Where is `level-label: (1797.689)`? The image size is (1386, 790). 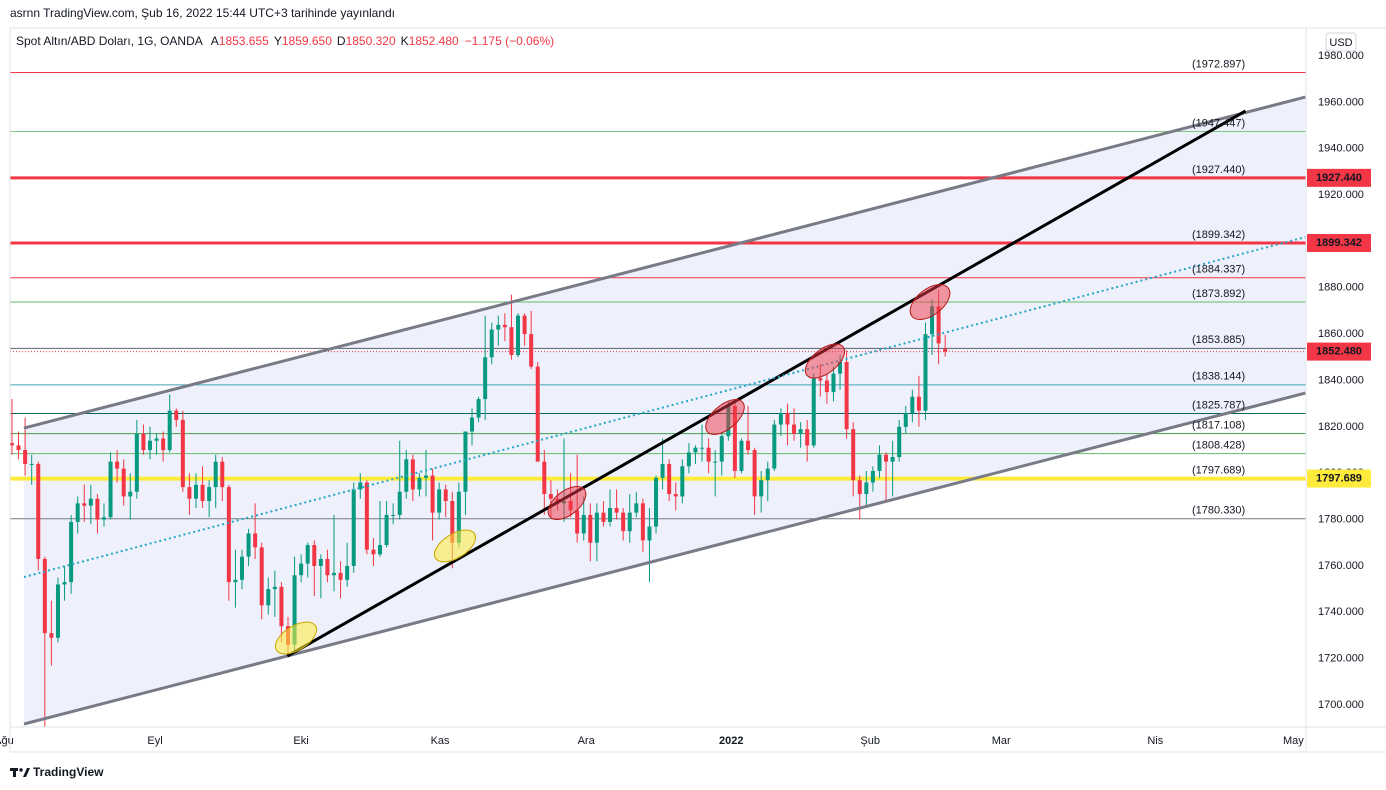 level-label: (1797.689) is located at coordinates (1218, 470).